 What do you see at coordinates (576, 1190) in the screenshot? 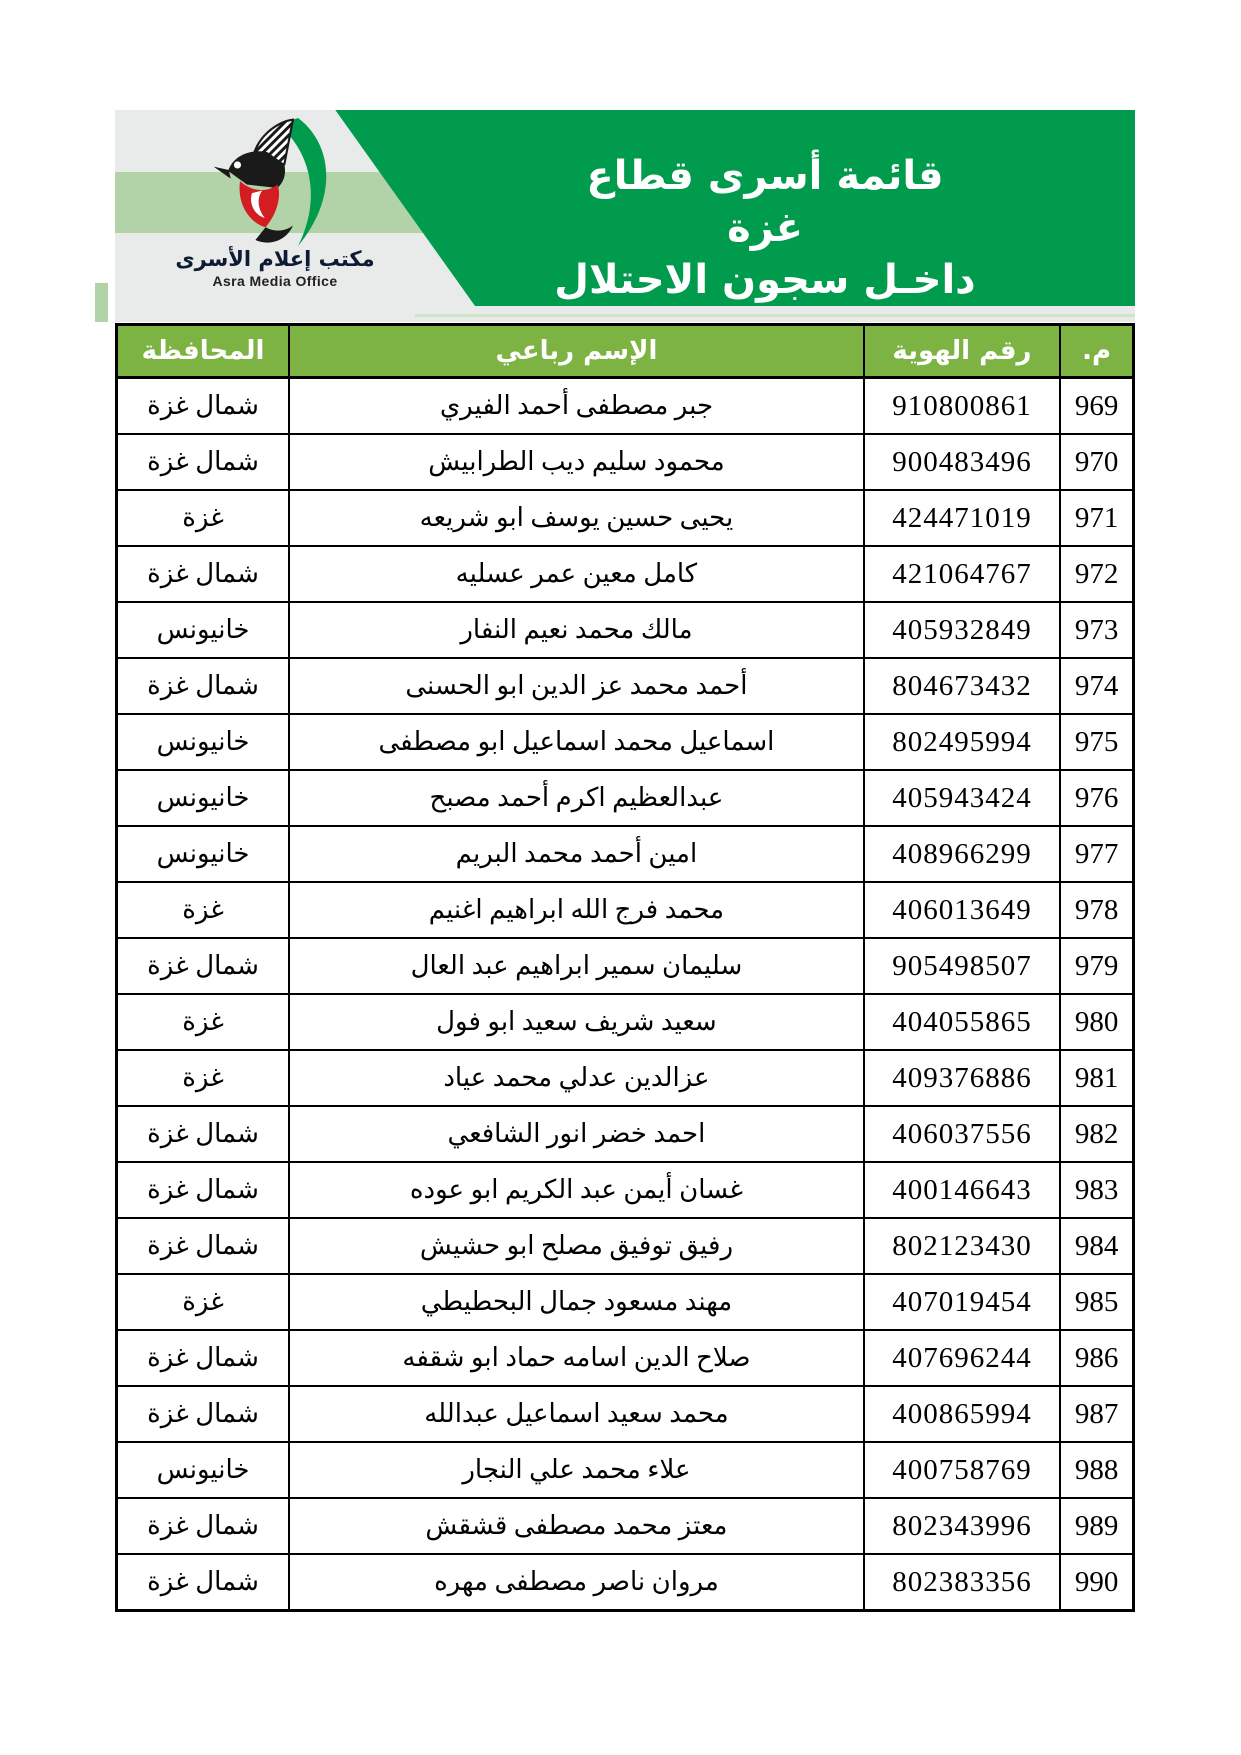
I see `cell-name: غسان أيمن عبد الكريم ابو عوده` at bounding box center [576, 1190].